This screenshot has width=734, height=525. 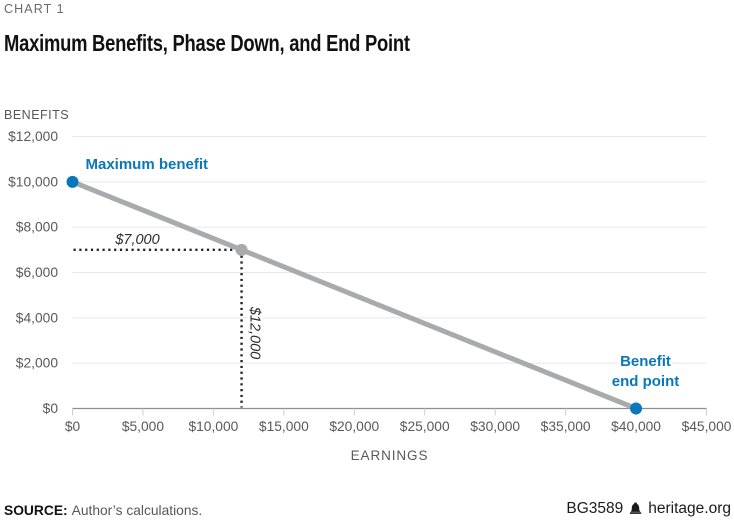 What do you see at coordinates (425, 426) in the screenshot?
I see `x-tick-label: $25,000` at bounding box center [425, 426].